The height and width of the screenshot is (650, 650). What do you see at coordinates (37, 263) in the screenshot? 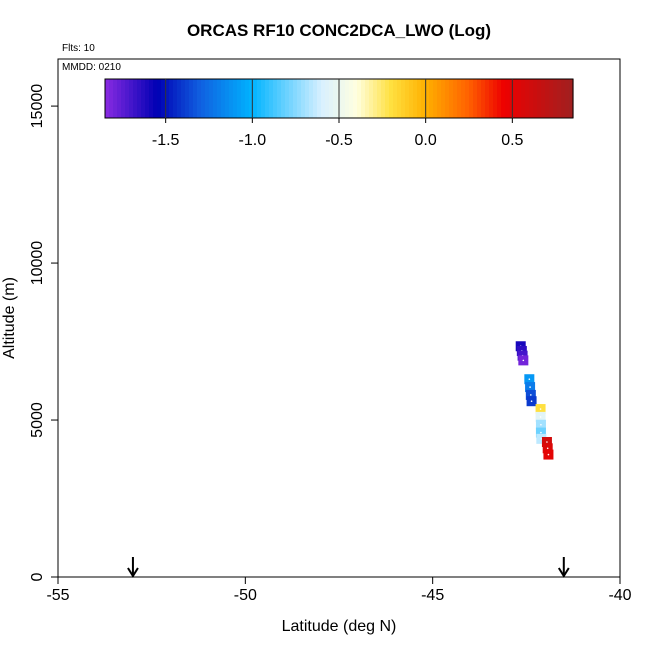
I see `y-tick-label: 10000` at bounding box center [37, 263].